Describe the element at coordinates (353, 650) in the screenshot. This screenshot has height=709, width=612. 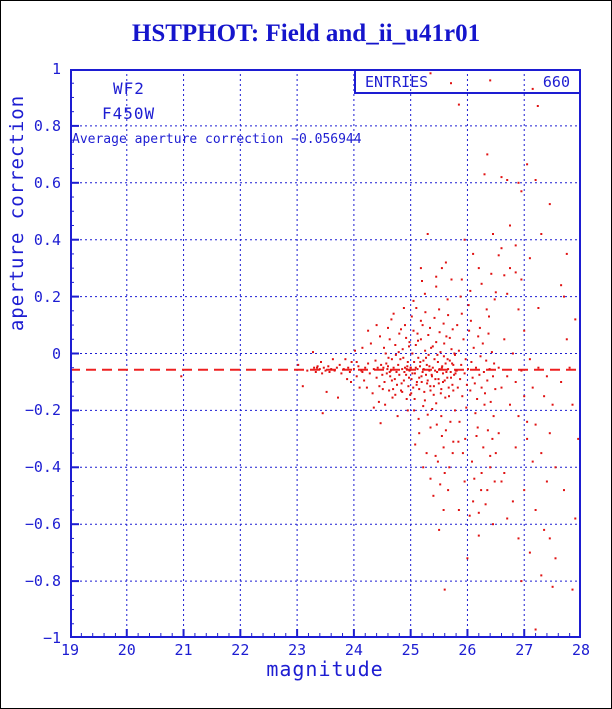
I see `x-tick-label: 24` at that location.